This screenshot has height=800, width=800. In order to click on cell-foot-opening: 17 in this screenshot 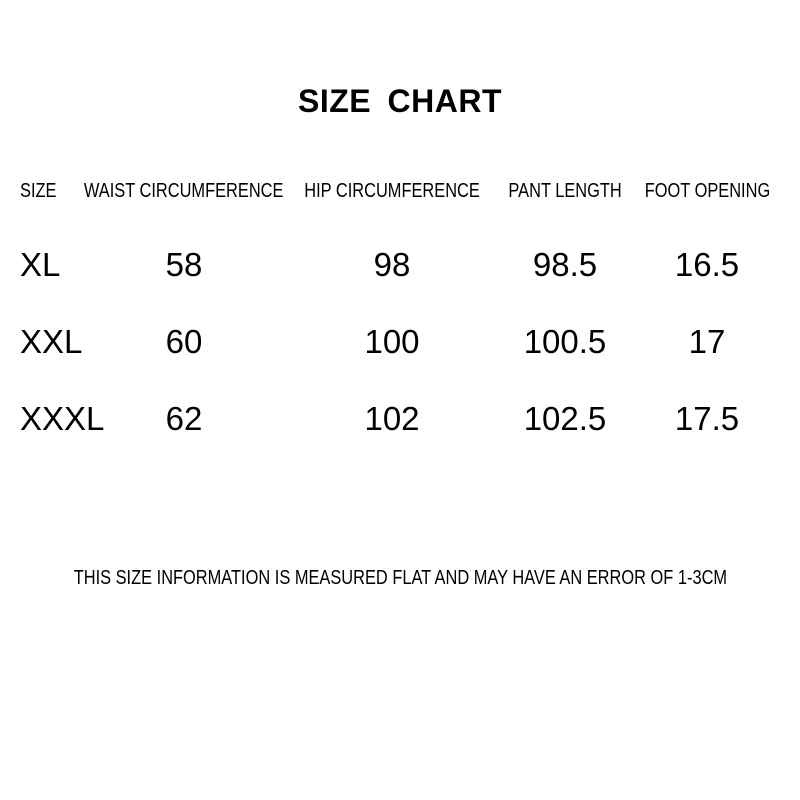, I will do `click(707, 341)`.